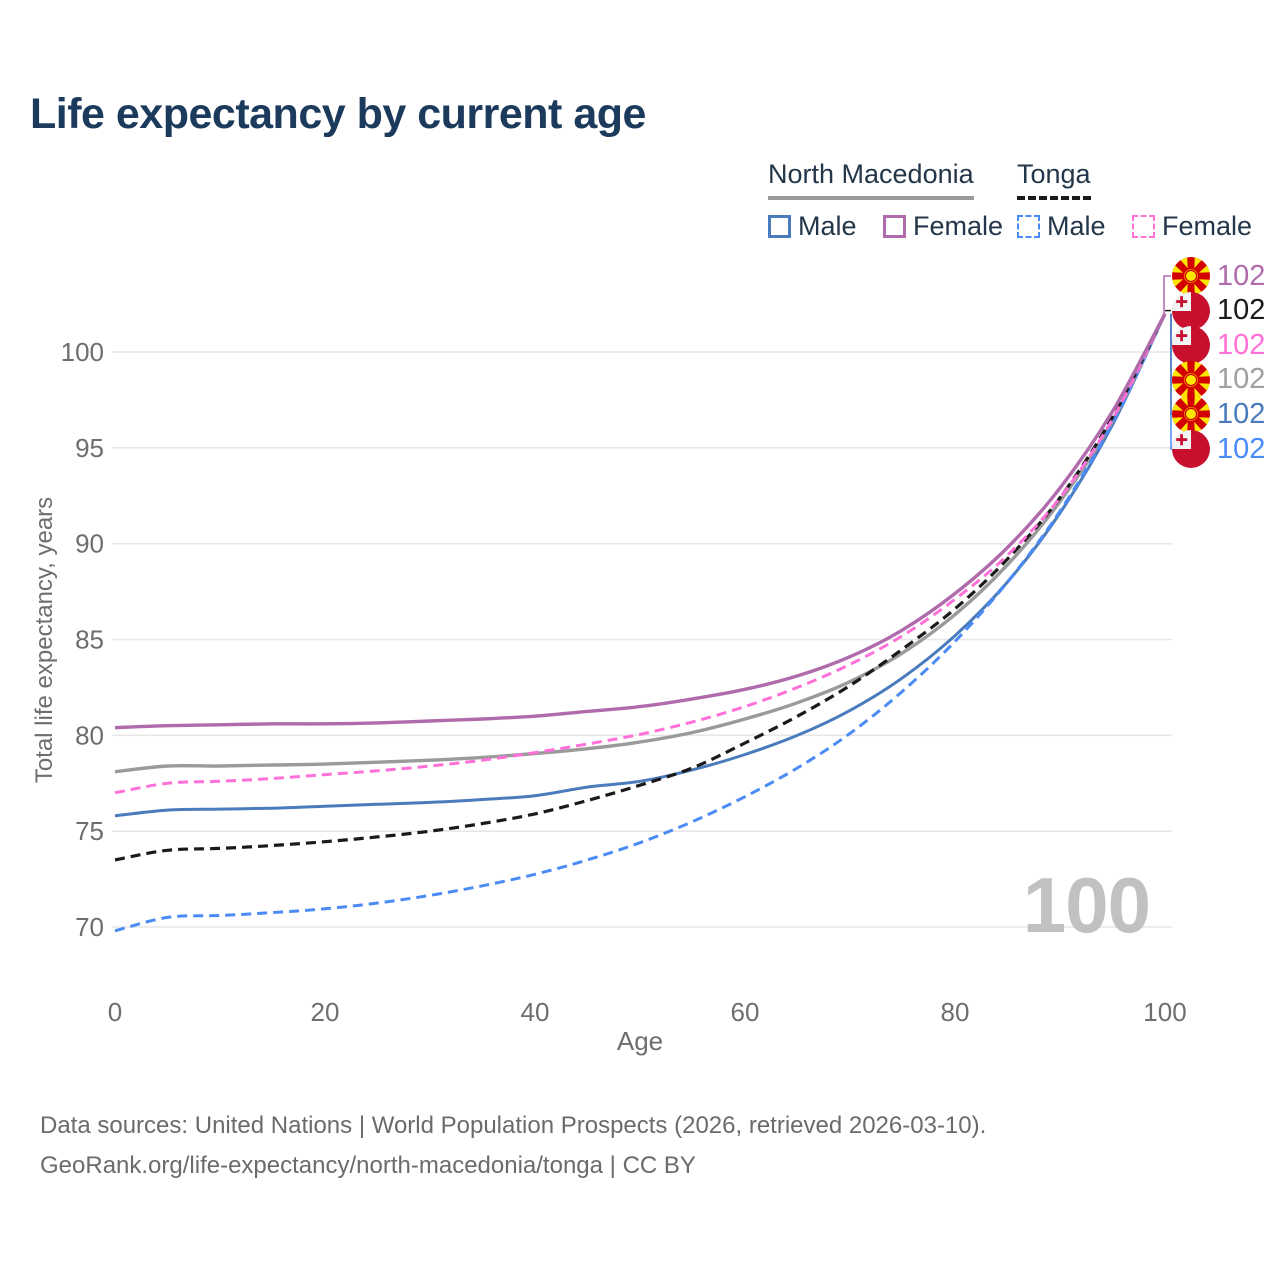 Image resolution: width=1280 pixels, height=1280 pixels. Describe the element at coordinates (1086, 905) in the screenshot. I see `age-indicator-watermark: 100` at that location.